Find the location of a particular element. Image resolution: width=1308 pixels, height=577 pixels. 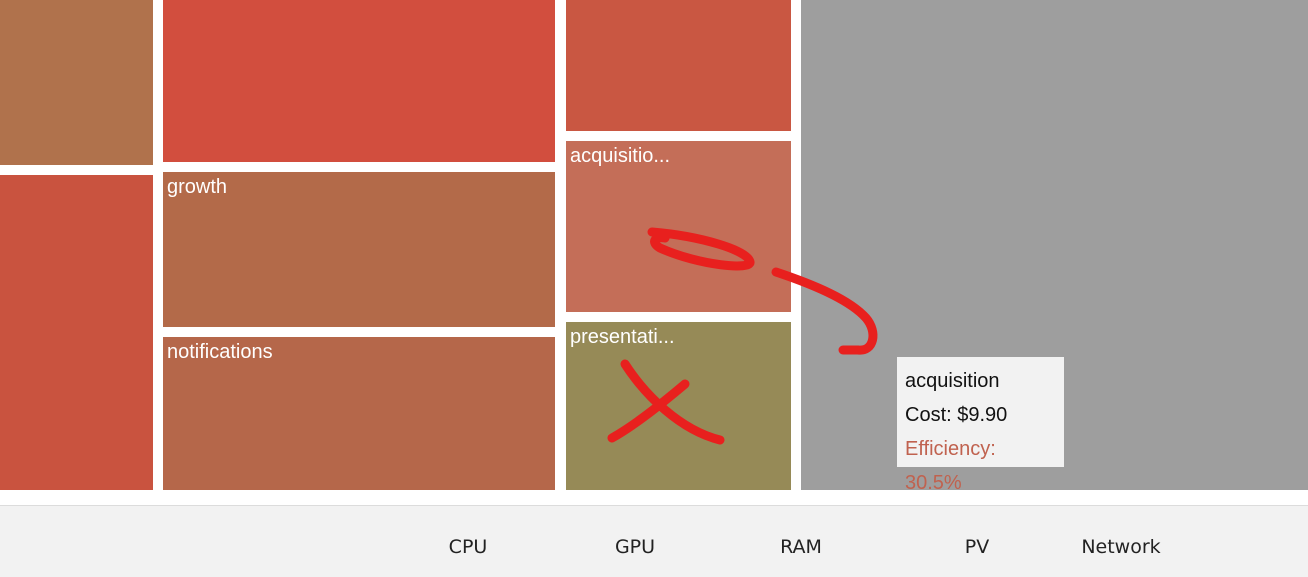

treemap-cell-label: notifications is located at coordinates (220, 352).